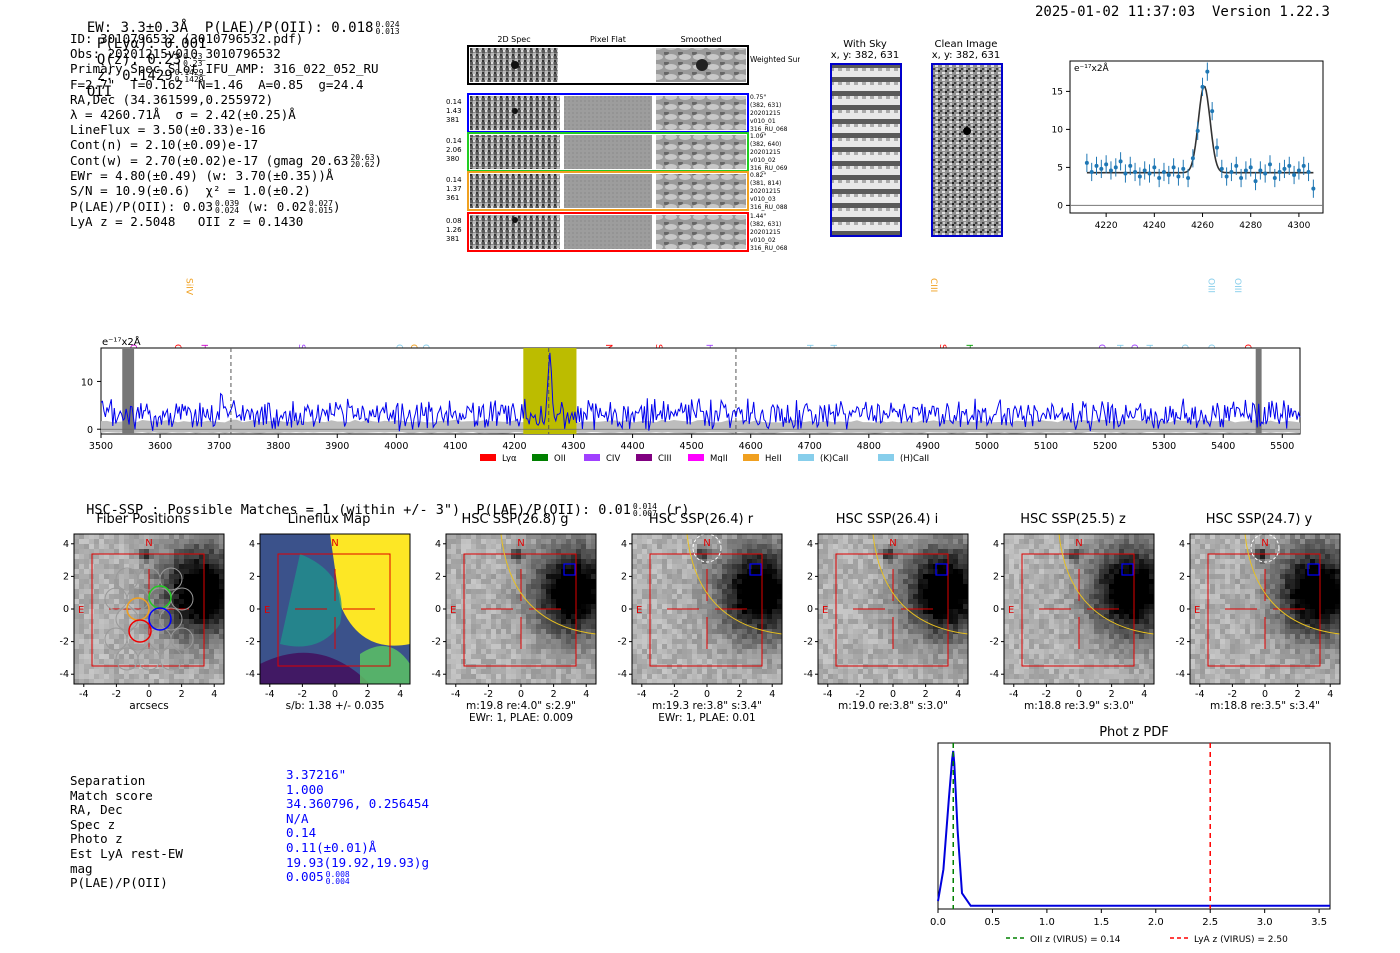 The height and width of the screenshot is (953, 1400). Describe the element at coordinates (692, 446) in the screenshot. I see `spectrum-xtick-label: 4500` at that location.